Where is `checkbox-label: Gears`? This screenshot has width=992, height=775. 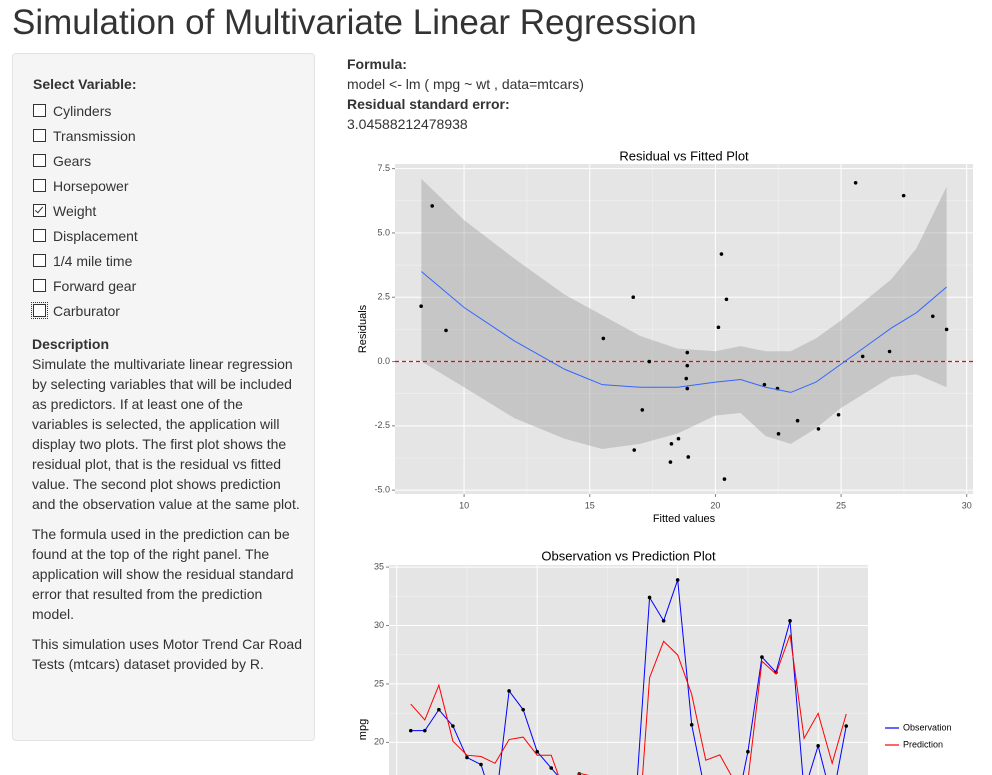
checkbox-label: Gears is located at coordinates (72, 160).